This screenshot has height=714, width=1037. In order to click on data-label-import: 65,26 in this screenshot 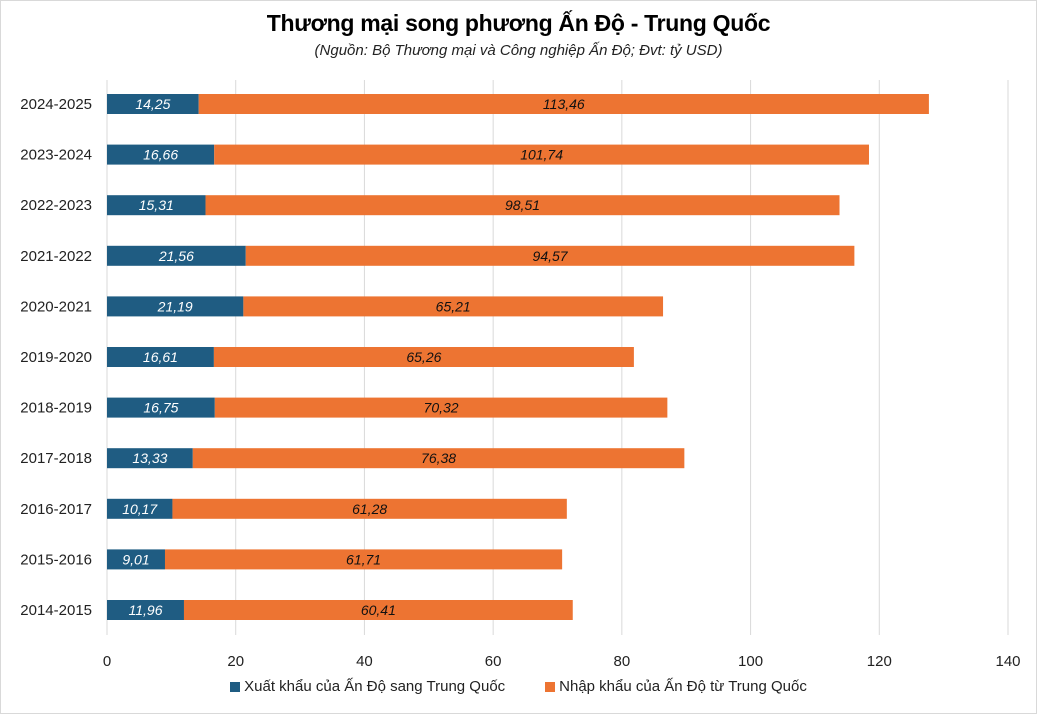, I will do `click(423, 357)`.